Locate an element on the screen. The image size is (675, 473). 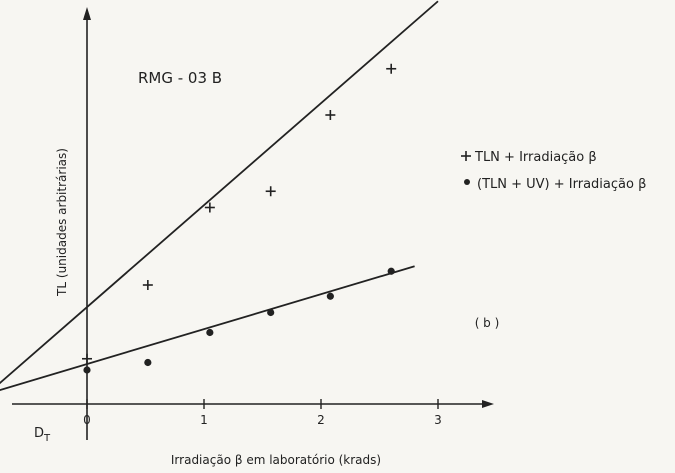
x-axis-arrow is located at coordinates (488, 404).